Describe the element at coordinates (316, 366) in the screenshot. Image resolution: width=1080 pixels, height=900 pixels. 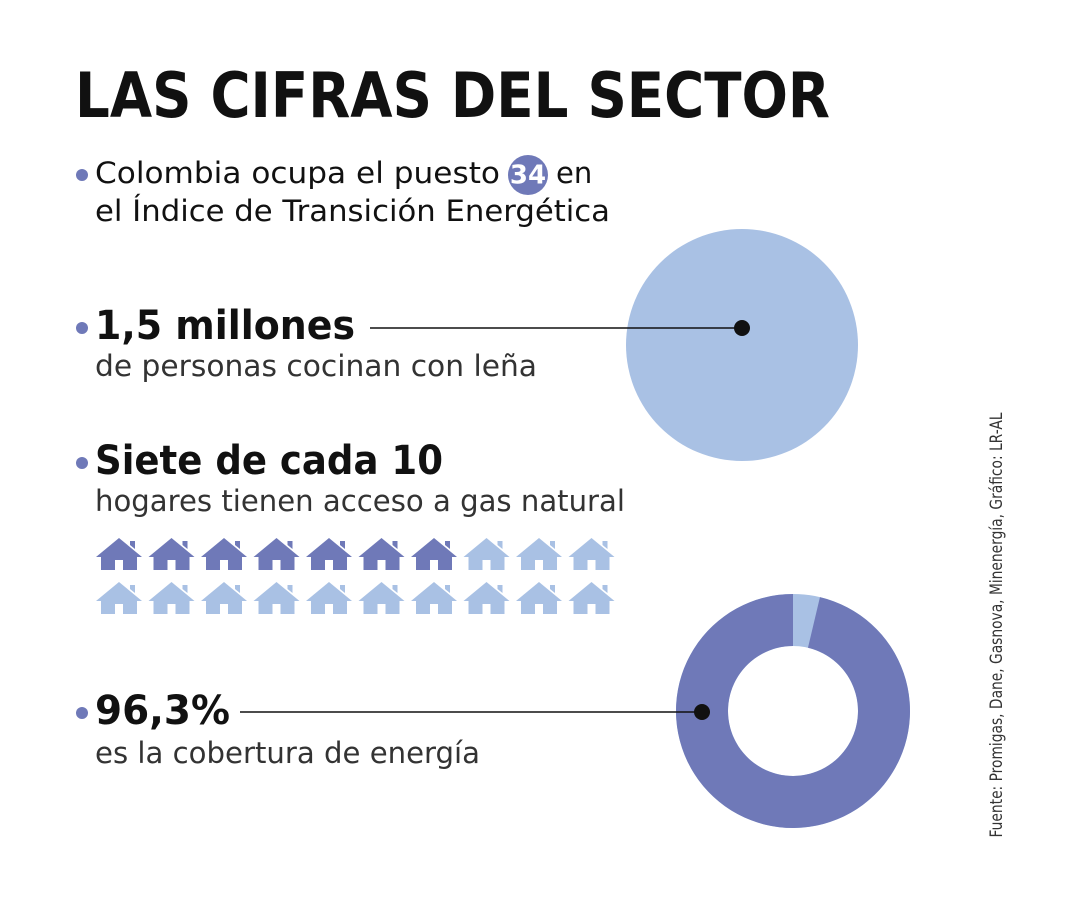
I see `subtext: de personas cocinan con leña` at that location.